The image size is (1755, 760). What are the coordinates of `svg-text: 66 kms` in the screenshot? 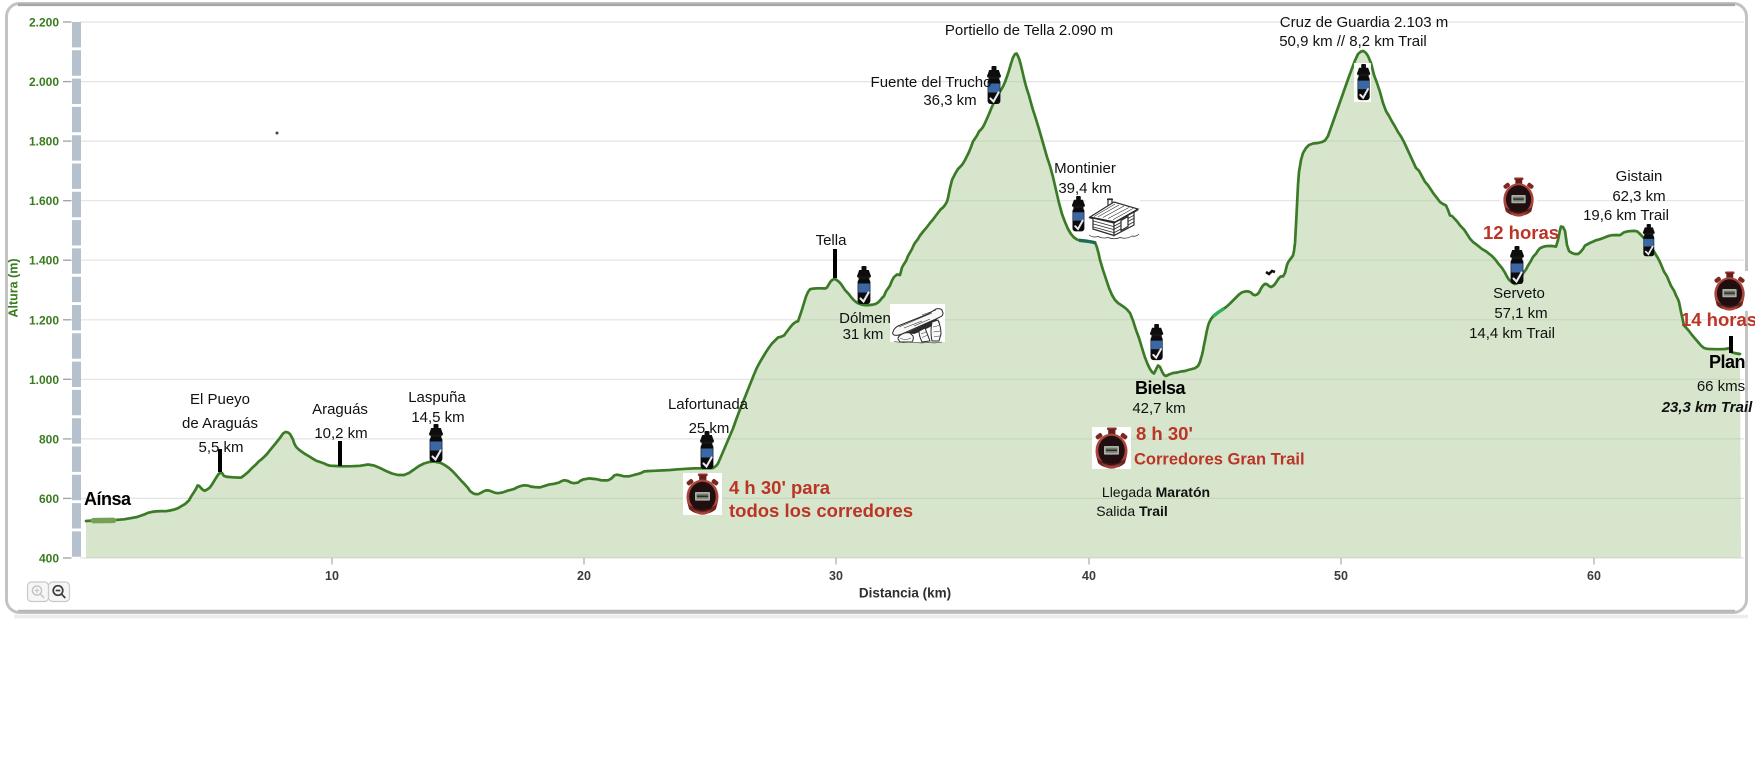 It's located at (1721, 386).